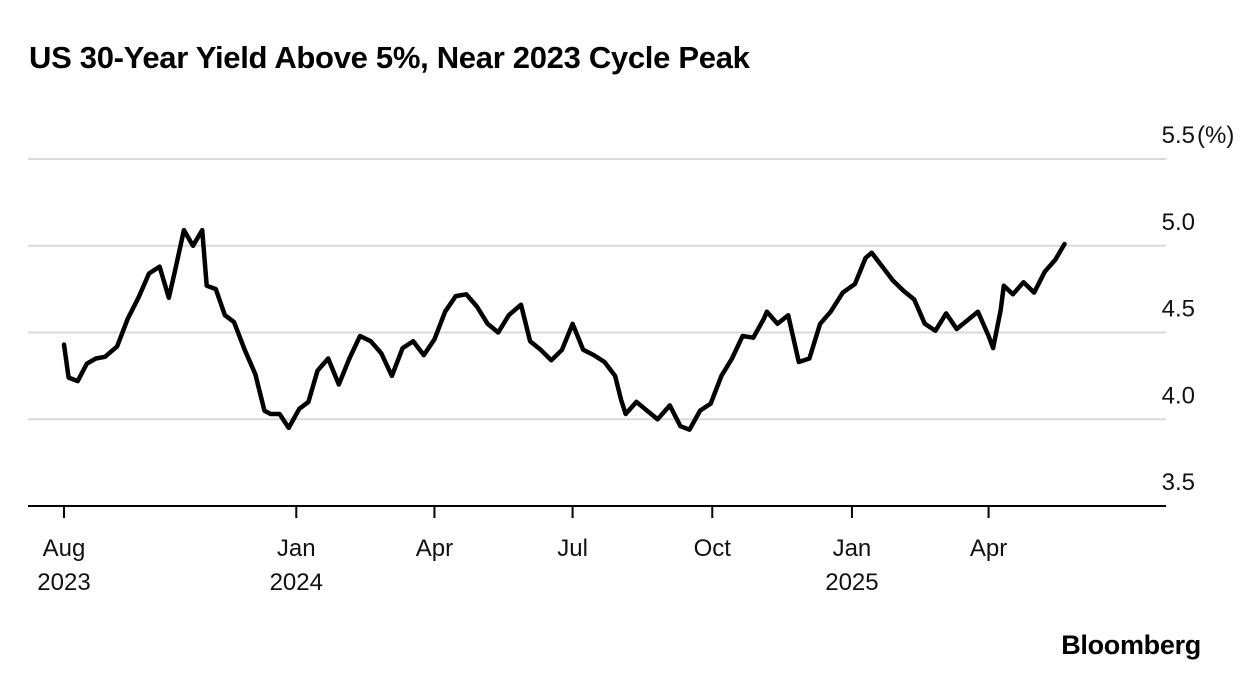 Image resolution: width=1240 pixels, height=692 pixels. I want to click on x-axis, so click(597, 511).